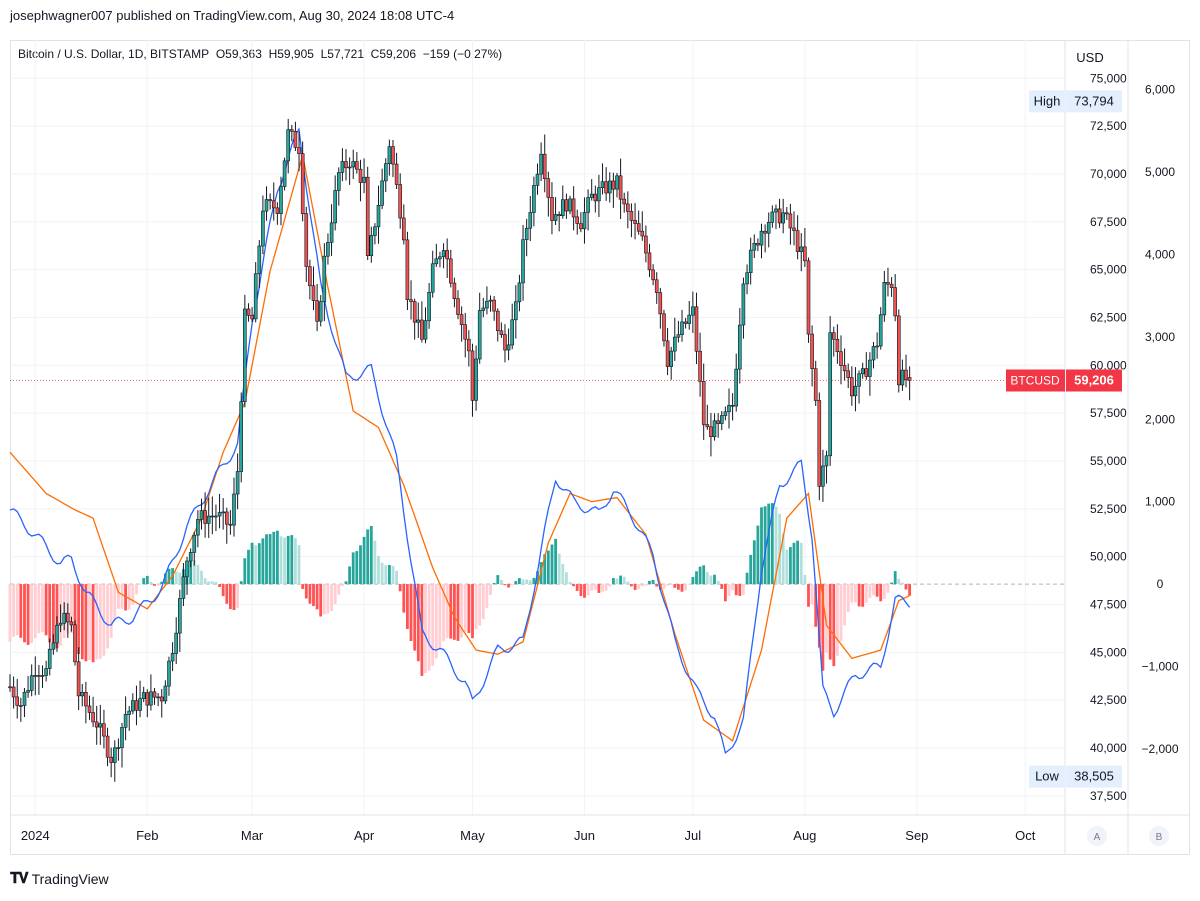 This screenshot has width=1200, height=901. What do you see at coordinates (114, 54) in the screenshot?
I see `legend-symbol: Bitcoin / U.S. Dollar, 1D, BITSTAMP` at bounding box center [114, 54].